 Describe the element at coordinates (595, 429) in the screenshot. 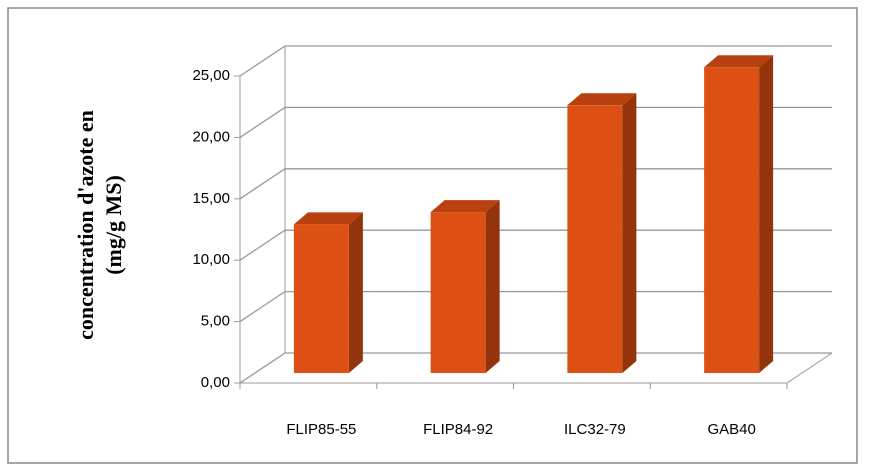

I see `x-tick-label: ILC32-79` at that location.